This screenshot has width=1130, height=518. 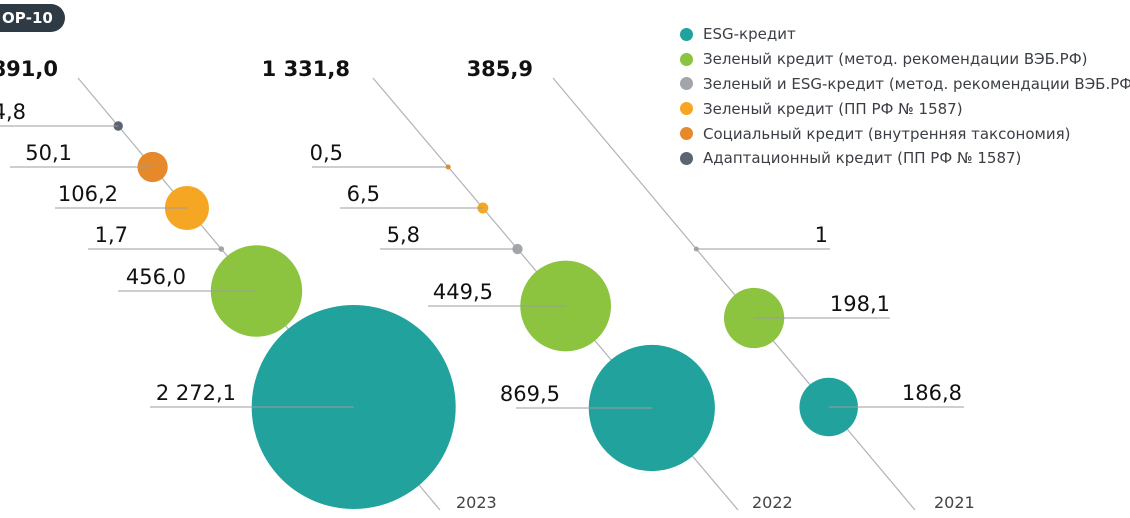 I want to click on value-label-2023-adapt: 4,8, so click(x=13, y=112).